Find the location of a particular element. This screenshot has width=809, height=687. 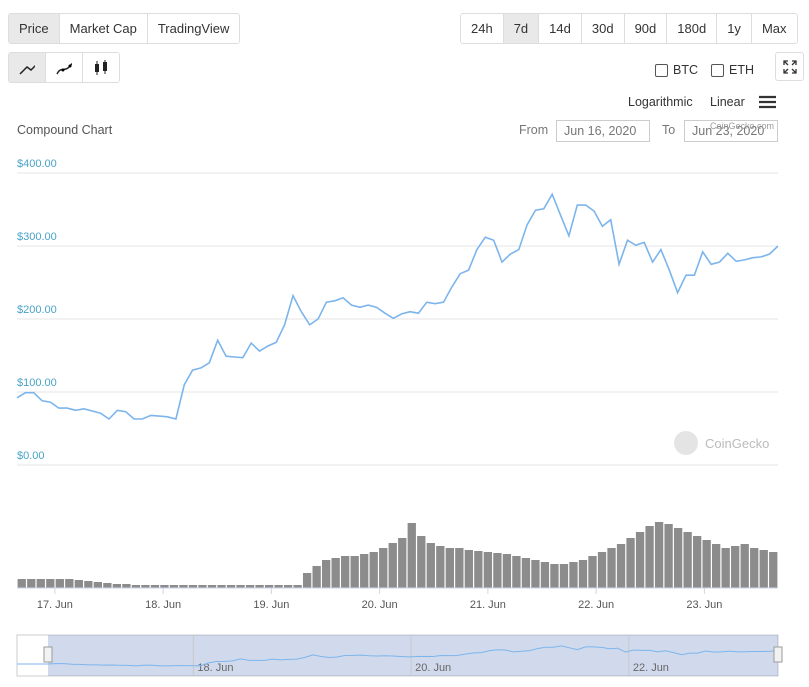

from-date-input: Jun 16, 2020 is located at coordinates (603, 131).